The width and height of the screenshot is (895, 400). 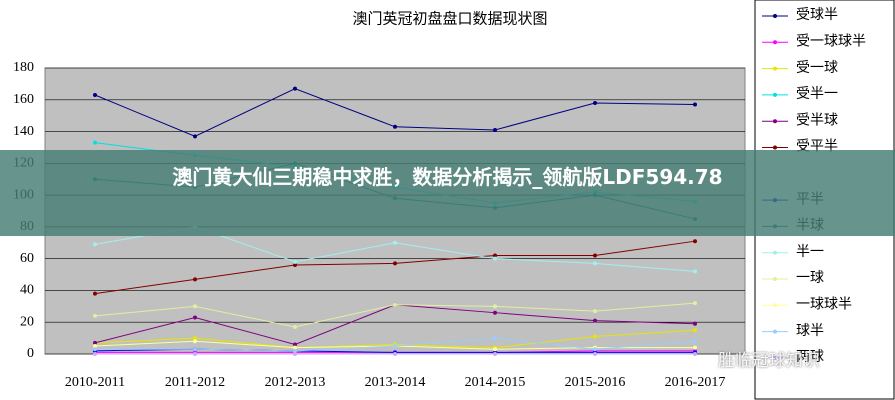 I want to click on legend-label: 球半, so click(x=810, y=331).